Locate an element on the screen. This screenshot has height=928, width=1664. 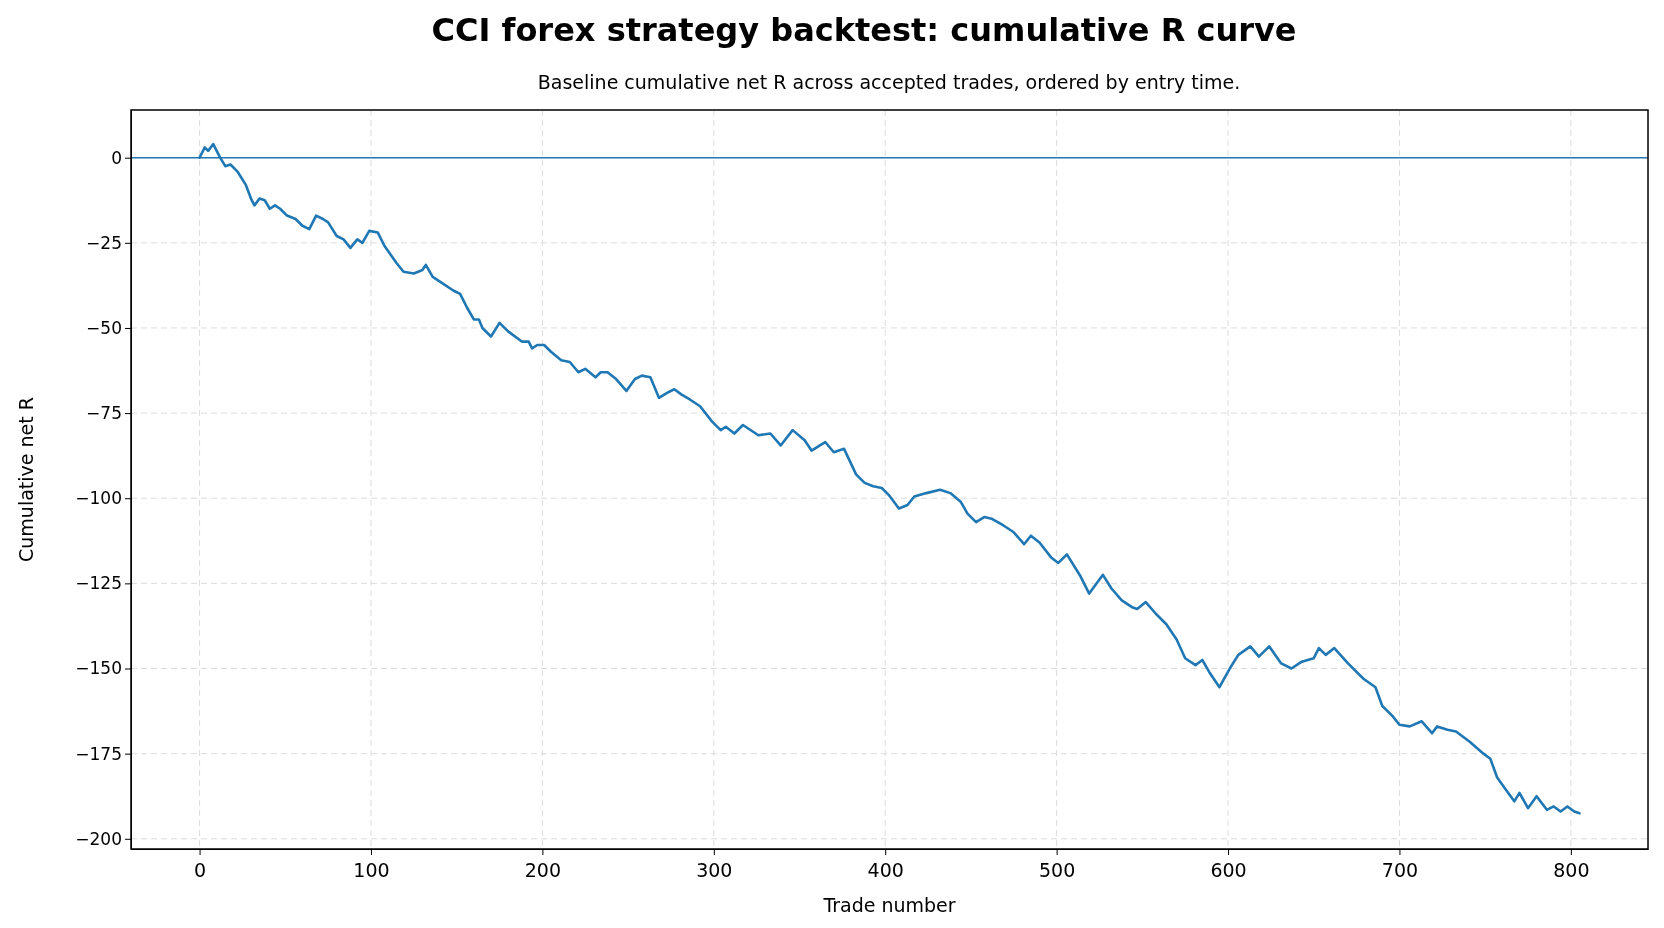
chart-subtitle: Baseline cumulative net R across accepted trades, ordered by entry time. is located at coordinates (889, 82).